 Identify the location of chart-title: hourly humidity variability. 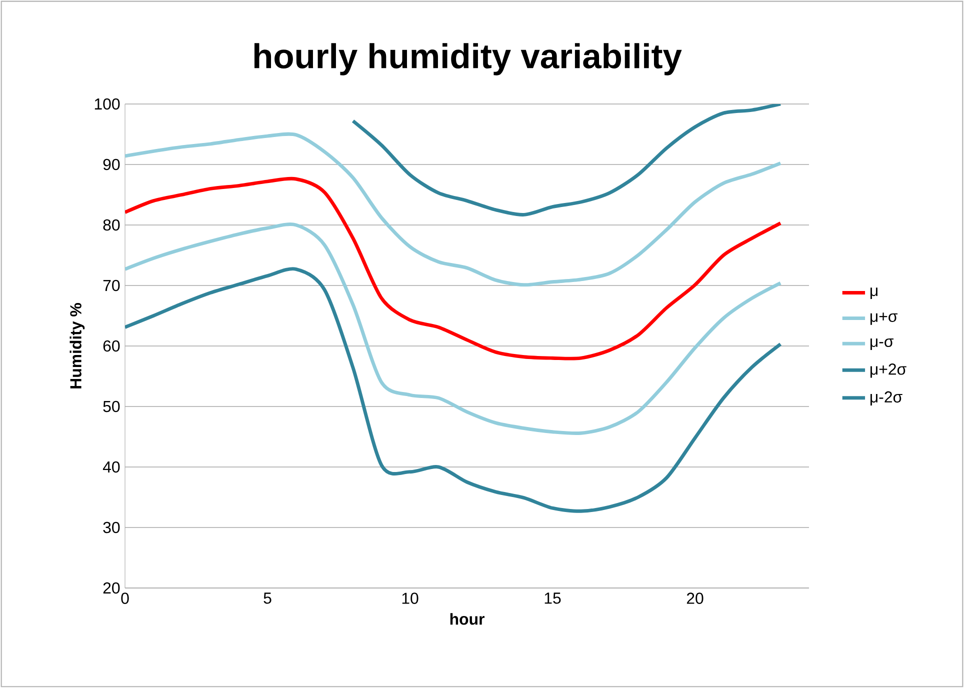
(468, 59).